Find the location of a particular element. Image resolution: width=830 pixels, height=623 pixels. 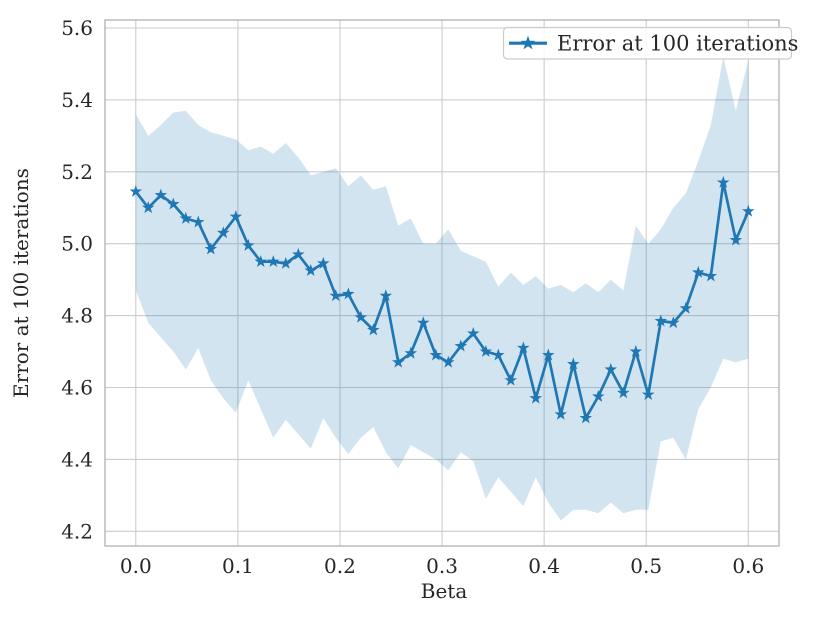

y-tick-labels: 4.2 4.4 4.6 4.8 5.0 5.2 5.4 5.6 is located at coordinates (77, 279).